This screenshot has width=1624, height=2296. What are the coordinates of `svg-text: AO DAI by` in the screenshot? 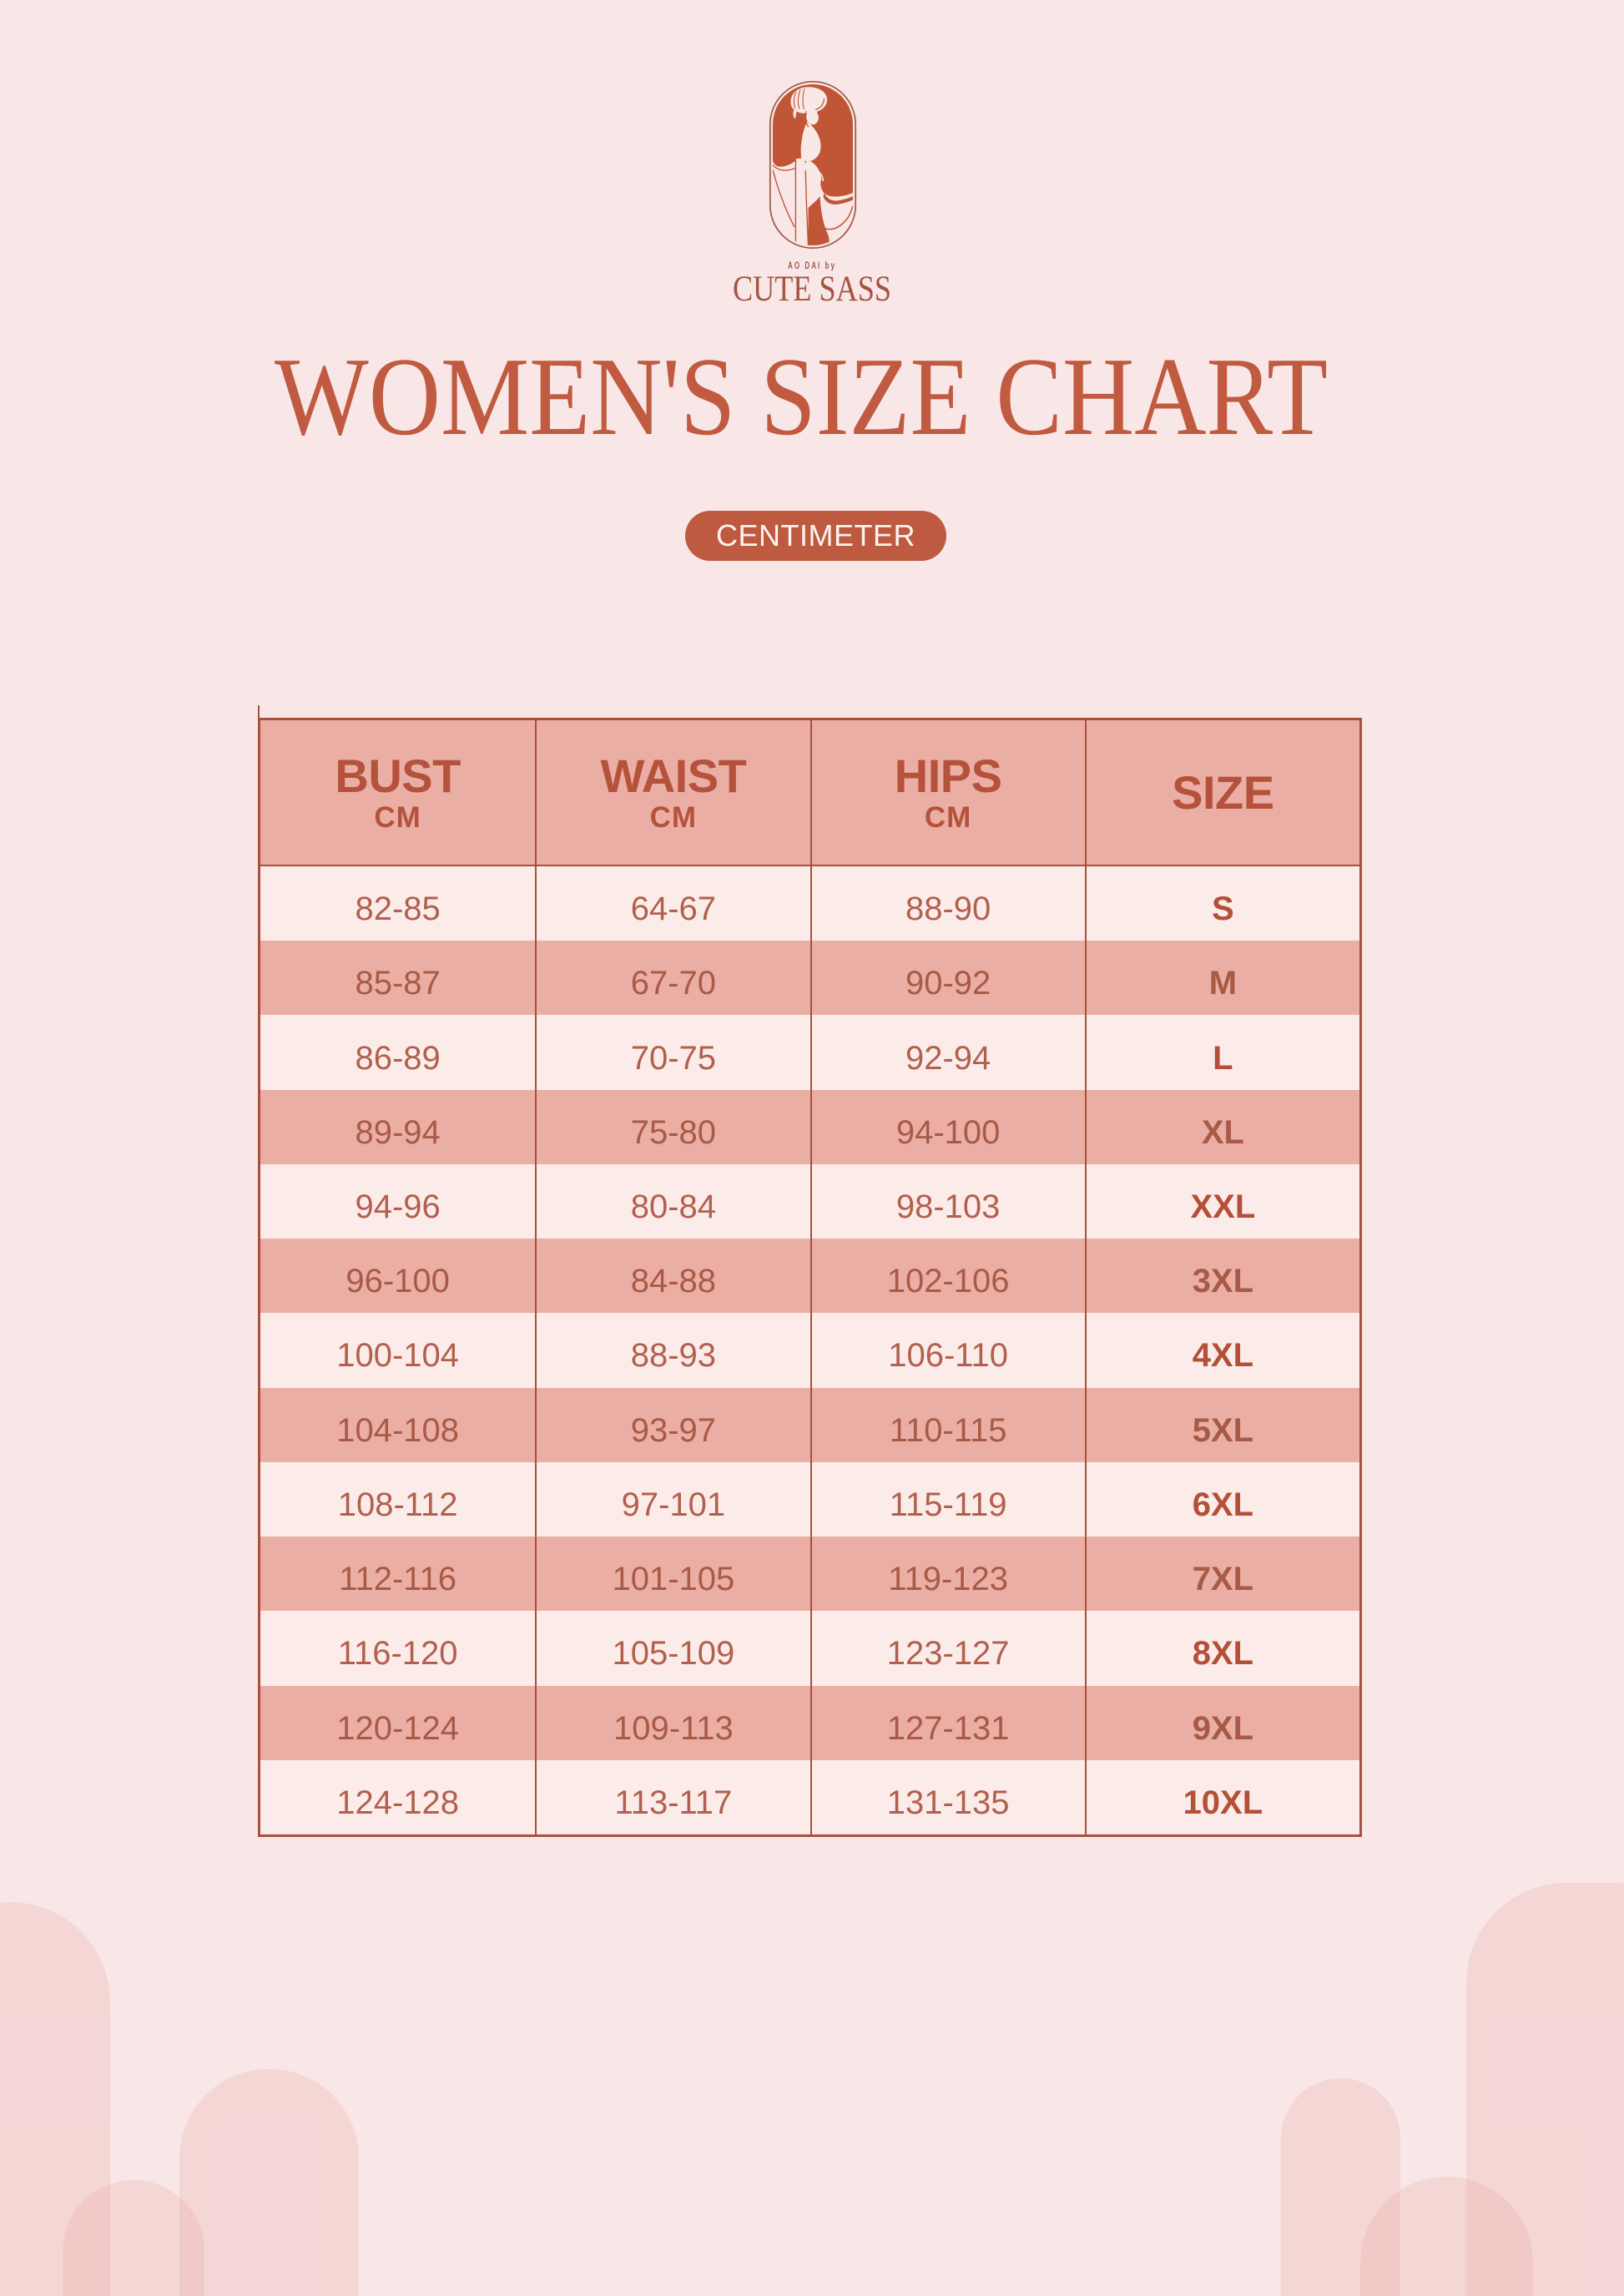 It's located at (812, 265).